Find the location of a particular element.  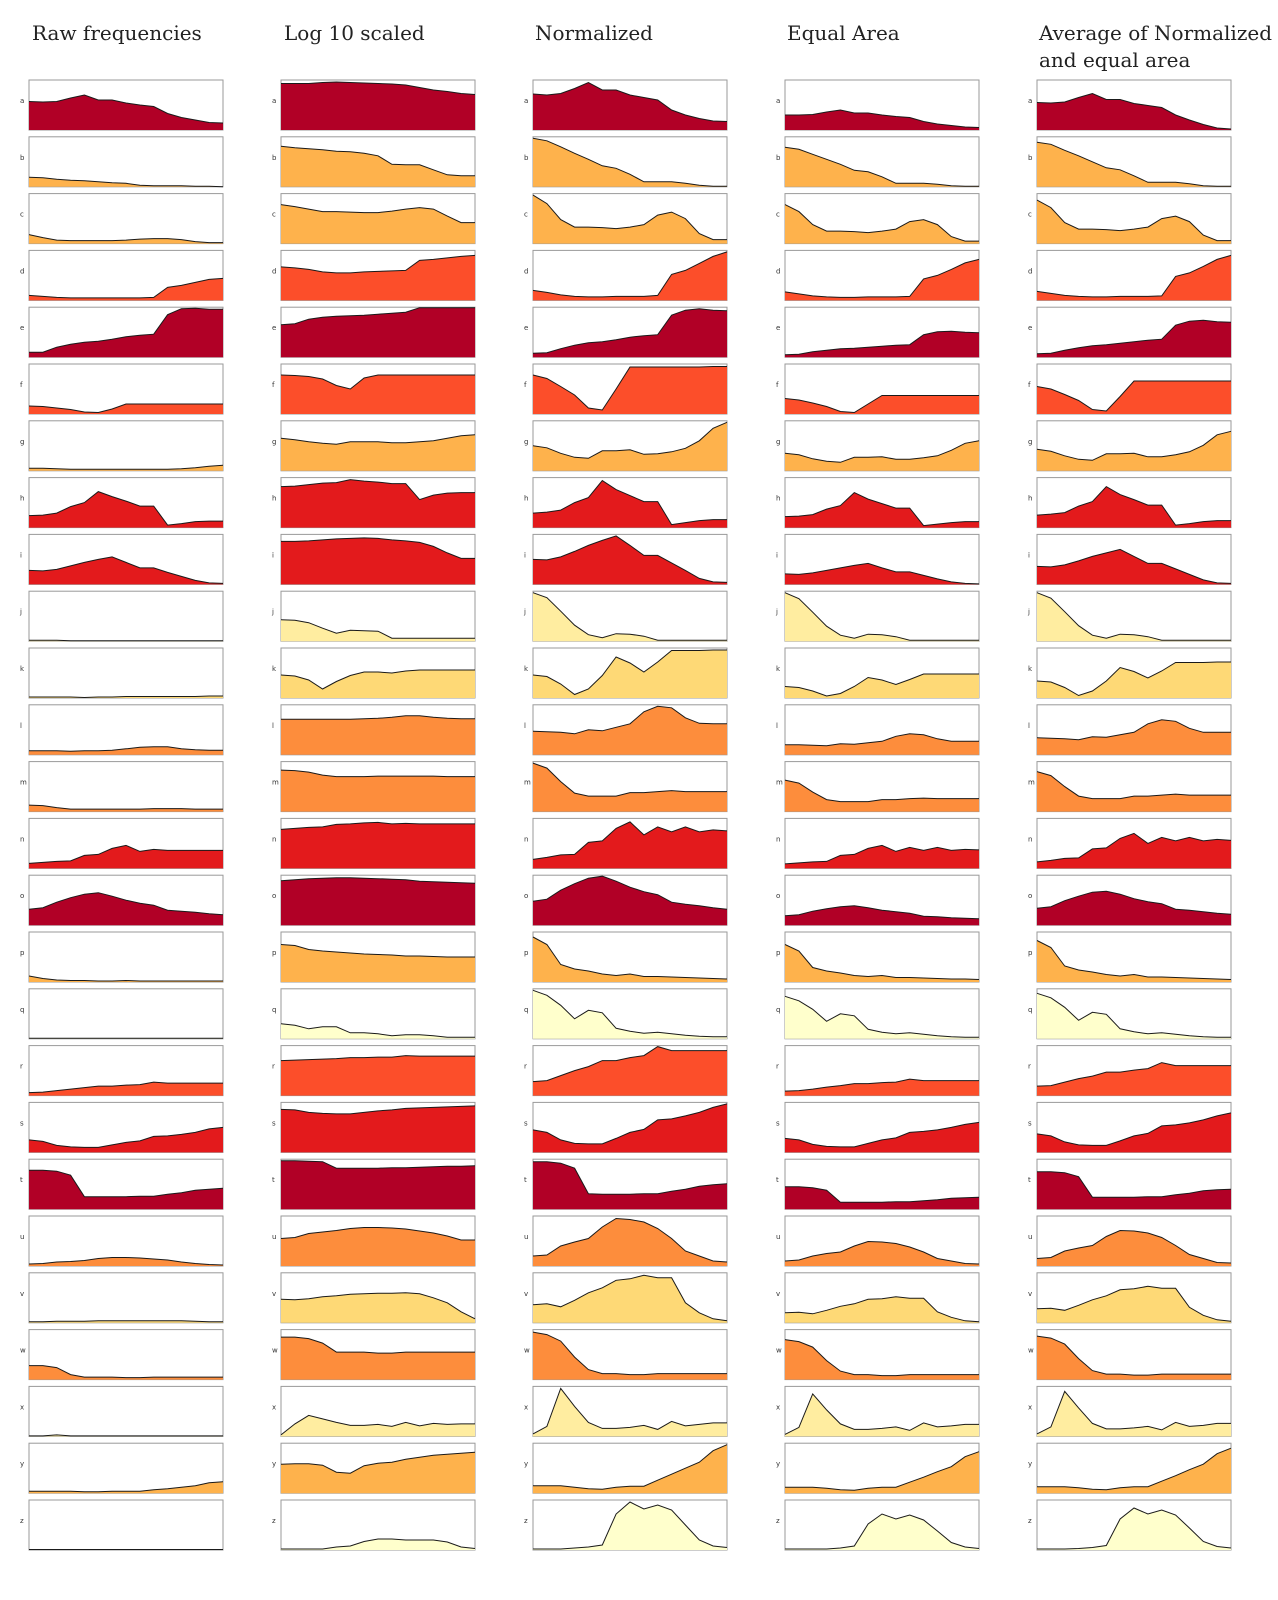

panel-raw-g: g is located at coordinates (122, 446).